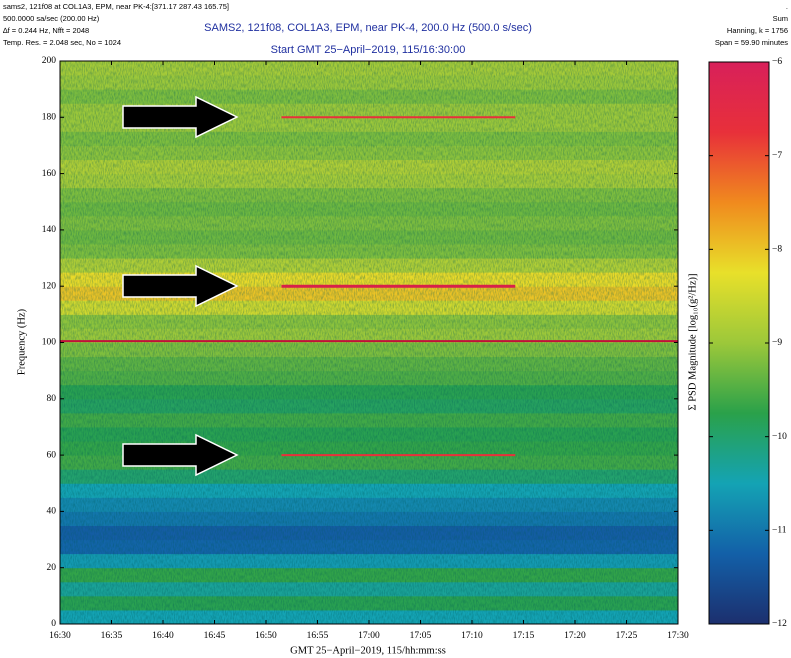  Describe the element at coordinates (421, 636) in the screenshot. I see `x-tick-label: 17:05` at that location.